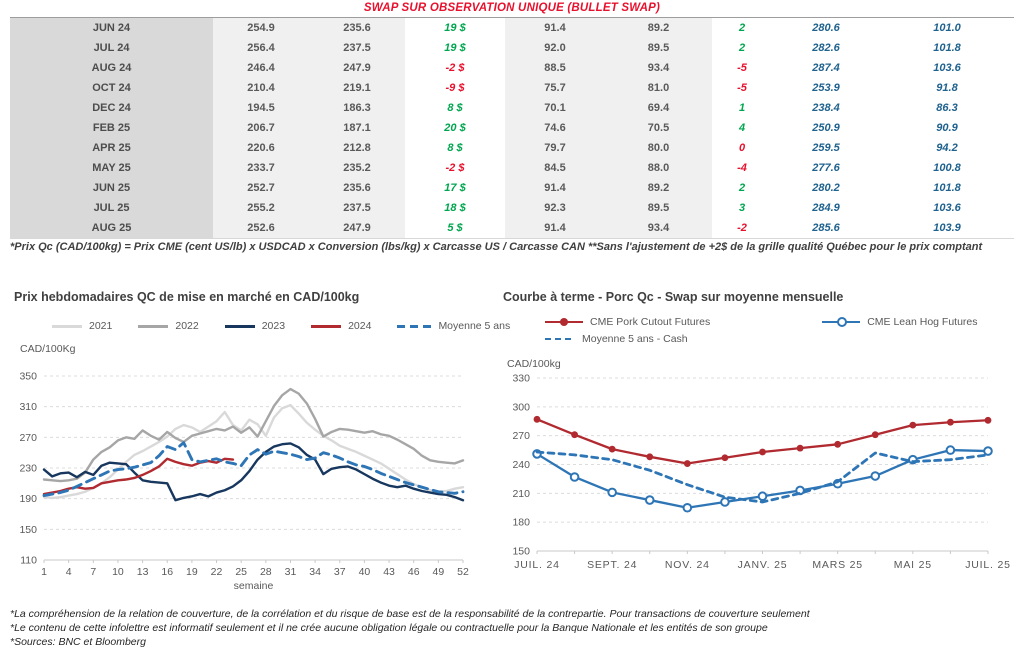 This screenshot has width=1024, height=665. I want to click on table-cell-month: JUN 24, so click(111, 28).